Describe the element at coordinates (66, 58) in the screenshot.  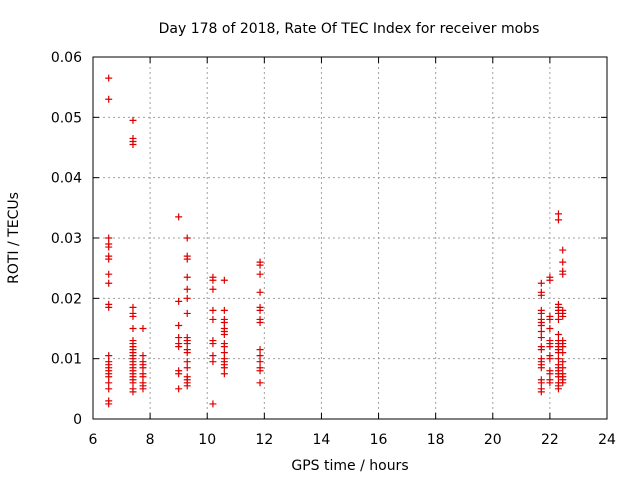
I see `y-tick-label: 0.06` at that location.